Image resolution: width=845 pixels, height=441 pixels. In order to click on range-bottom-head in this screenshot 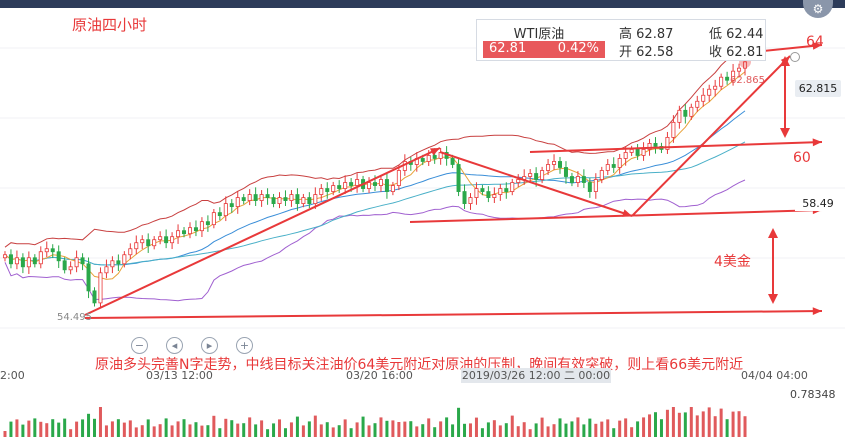, I will do `click(785, 133)`.